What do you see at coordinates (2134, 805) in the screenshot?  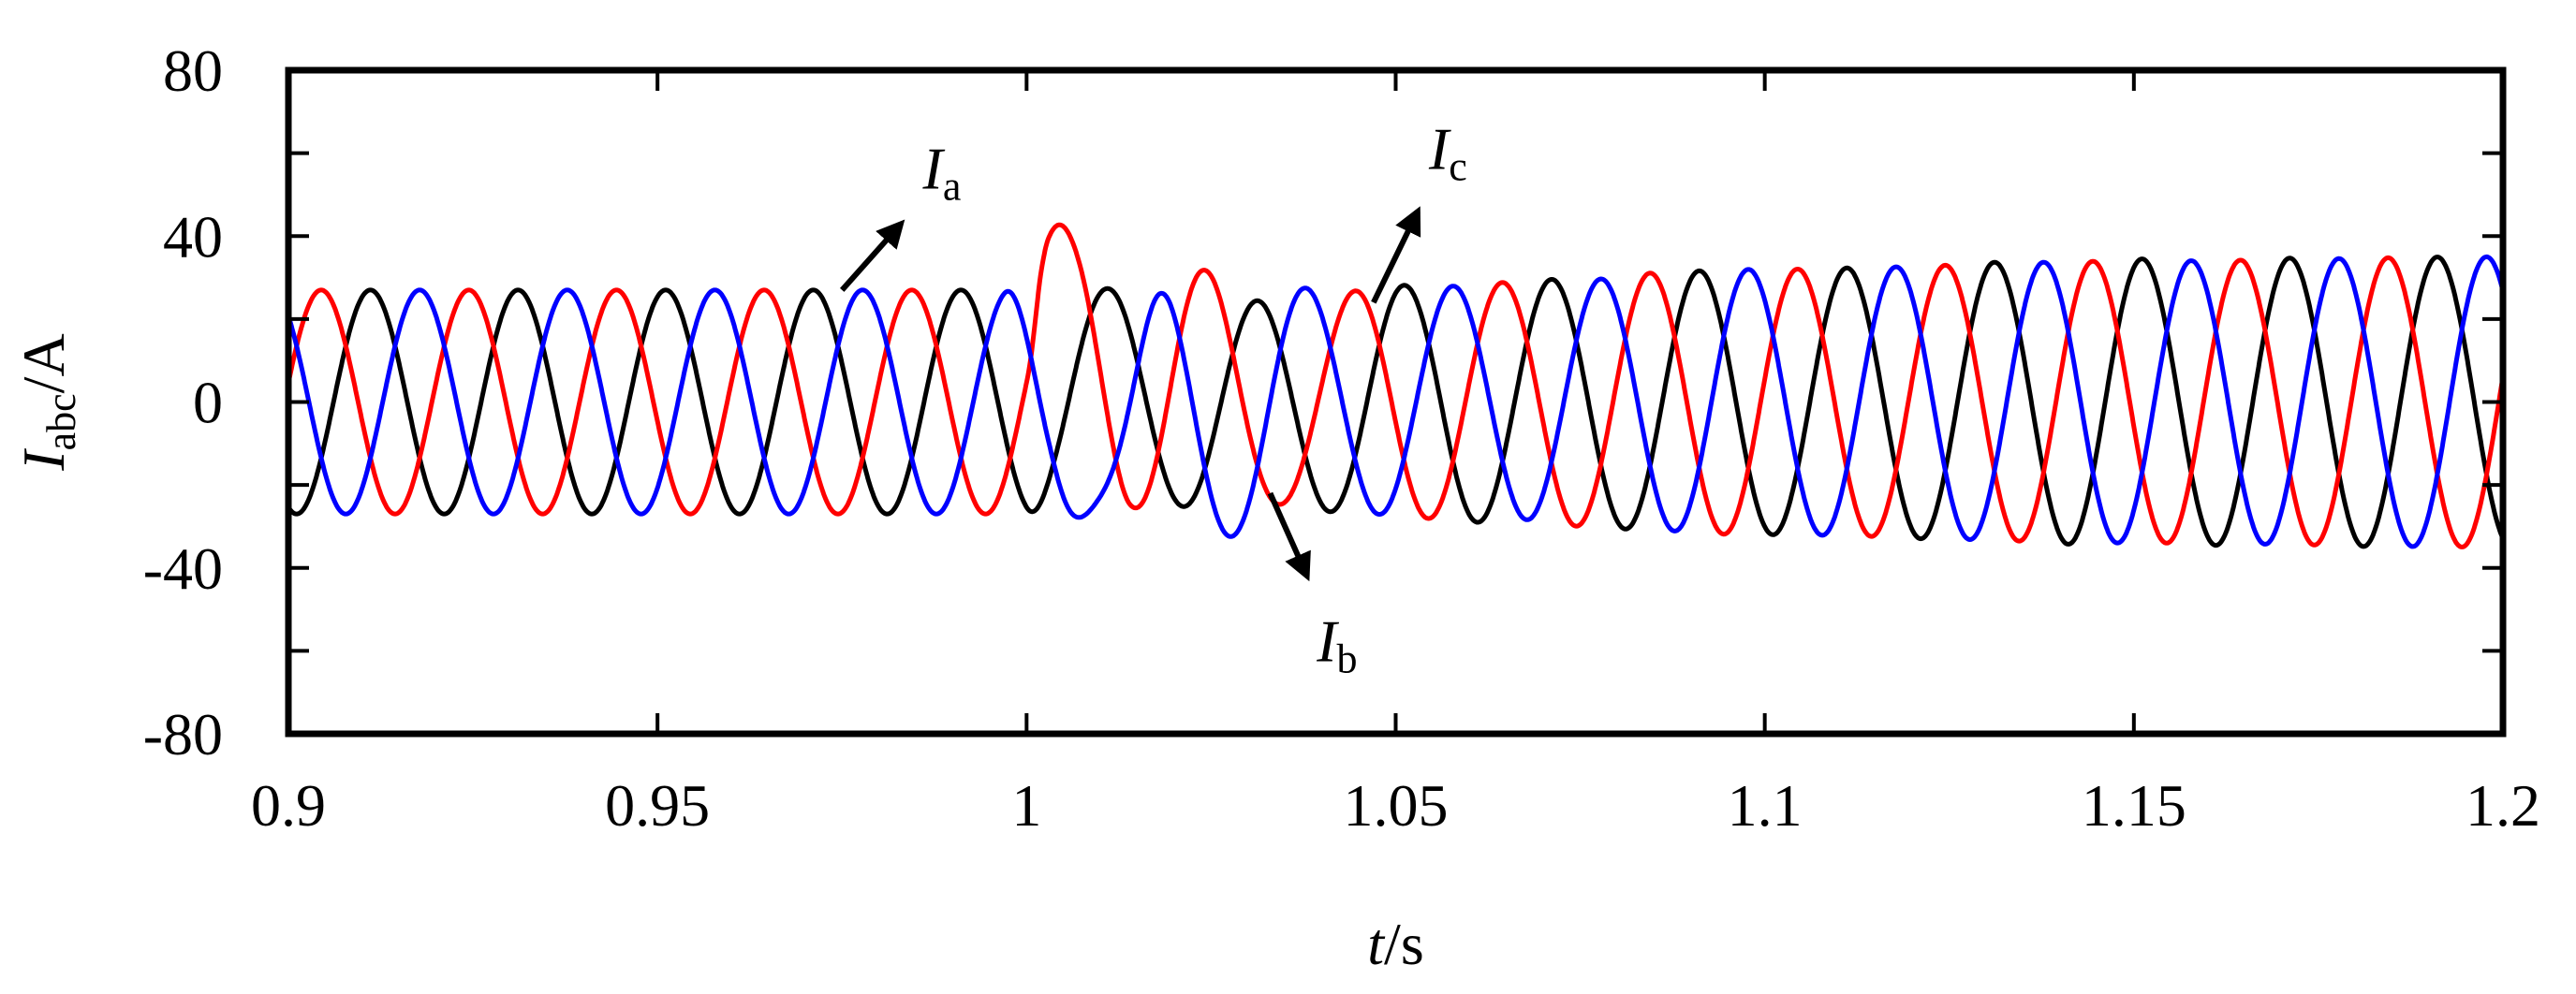 I see `x-tick-label: 1.15` at bounding box center [2134, 805].